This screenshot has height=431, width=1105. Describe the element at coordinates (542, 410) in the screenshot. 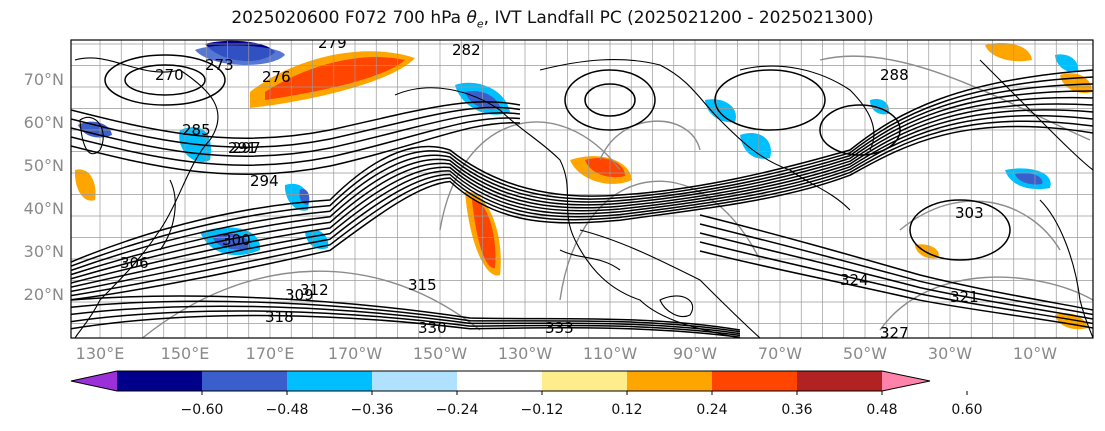

I see `colorbar-tick-label: −0.12` at that location.